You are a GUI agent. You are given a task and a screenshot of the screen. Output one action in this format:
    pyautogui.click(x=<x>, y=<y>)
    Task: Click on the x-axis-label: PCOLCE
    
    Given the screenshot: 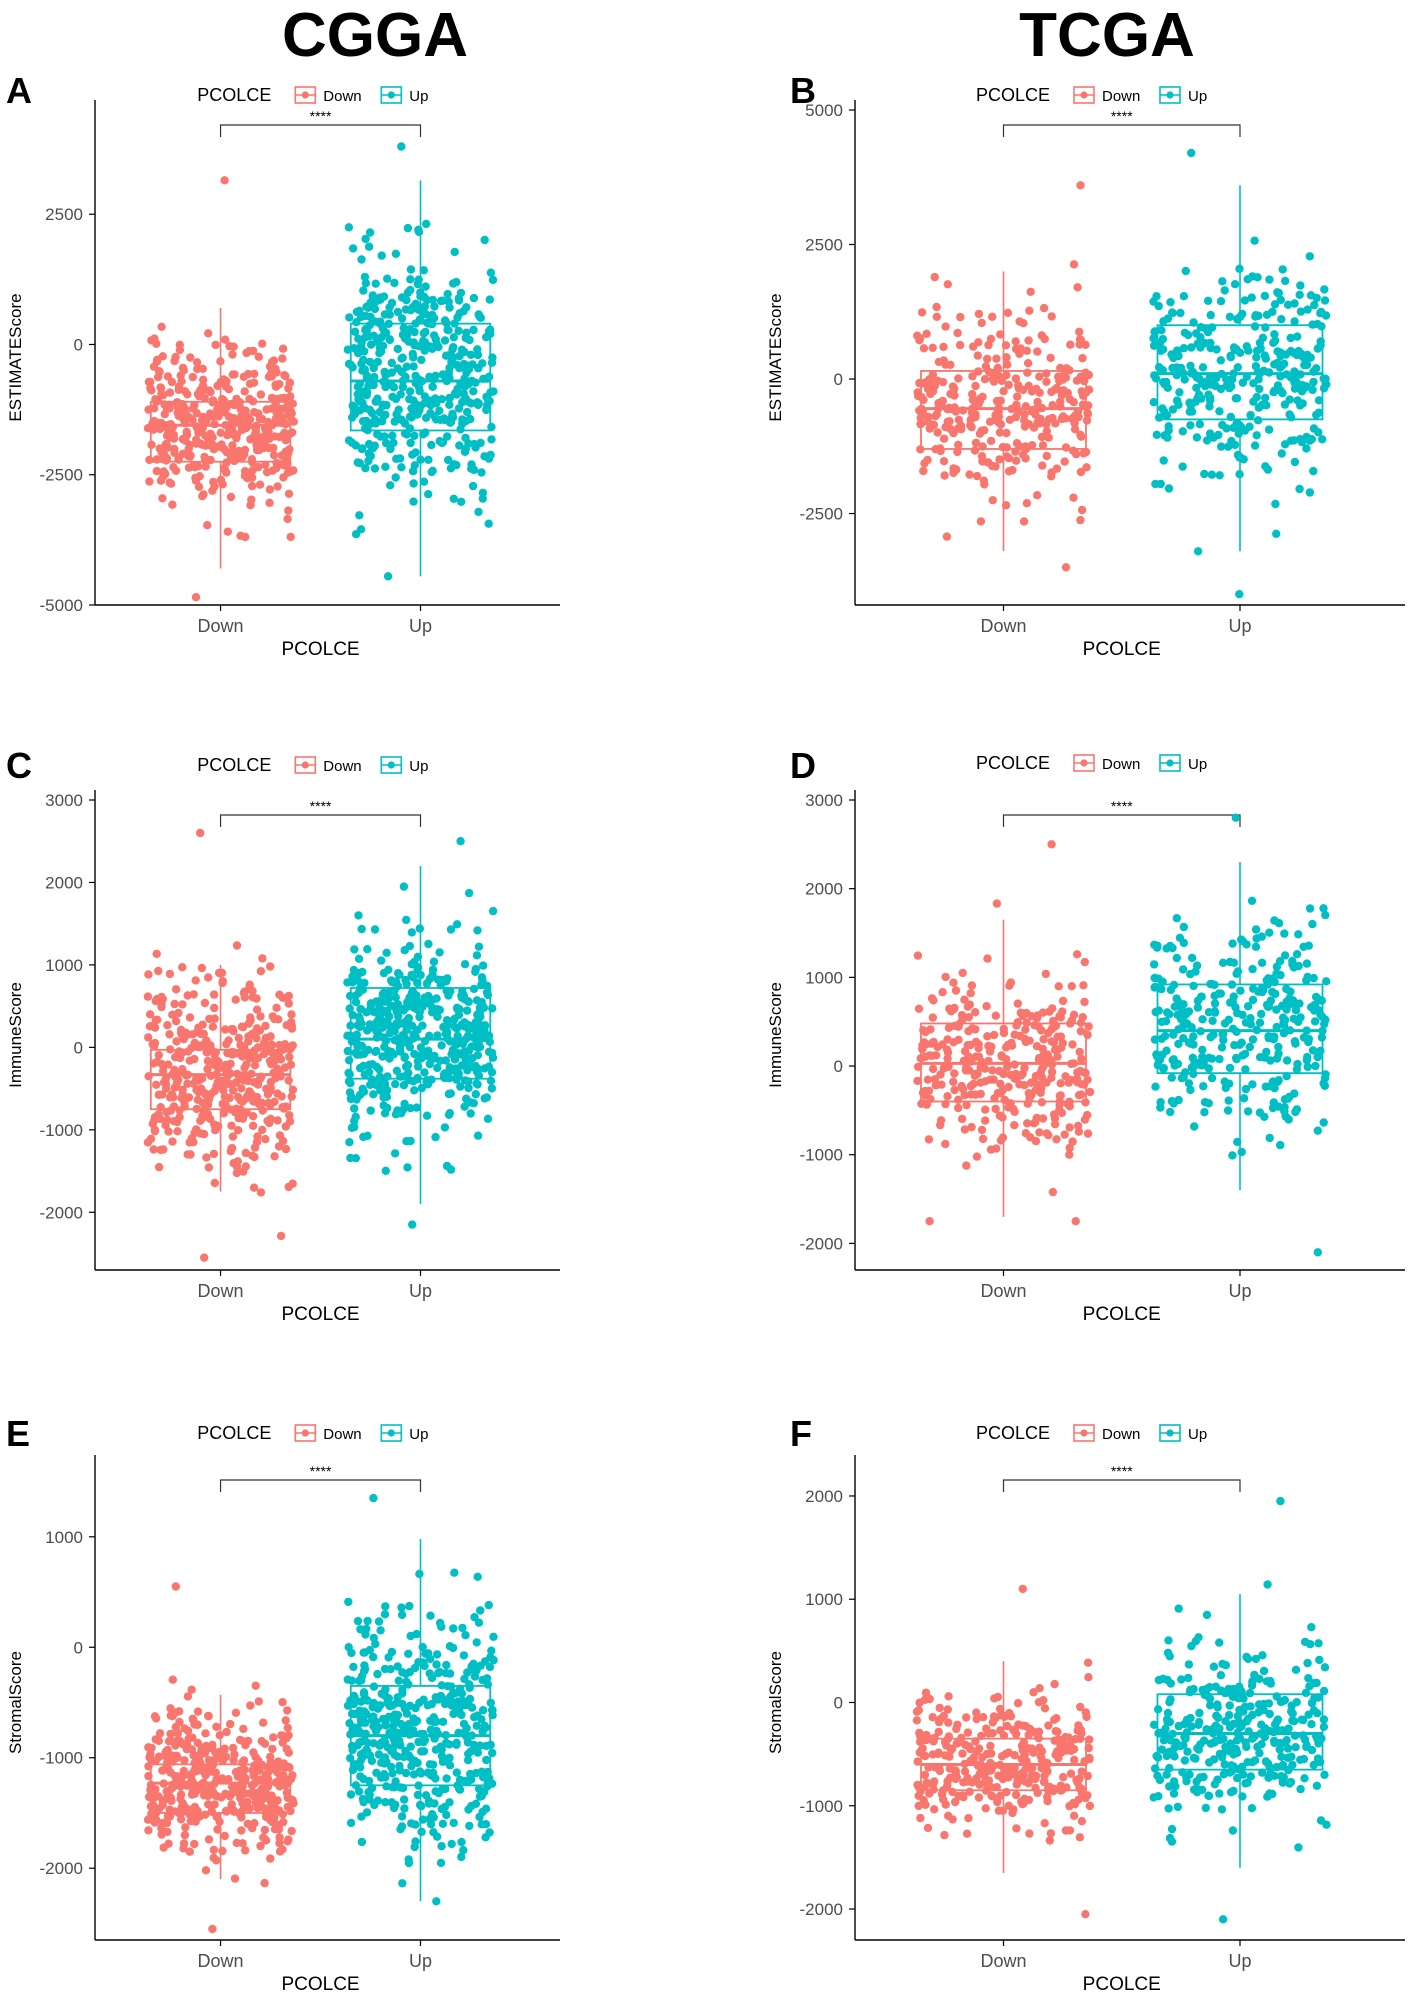 What is the action you would take?
    pyautogui.click(x=320, y=1314)
    